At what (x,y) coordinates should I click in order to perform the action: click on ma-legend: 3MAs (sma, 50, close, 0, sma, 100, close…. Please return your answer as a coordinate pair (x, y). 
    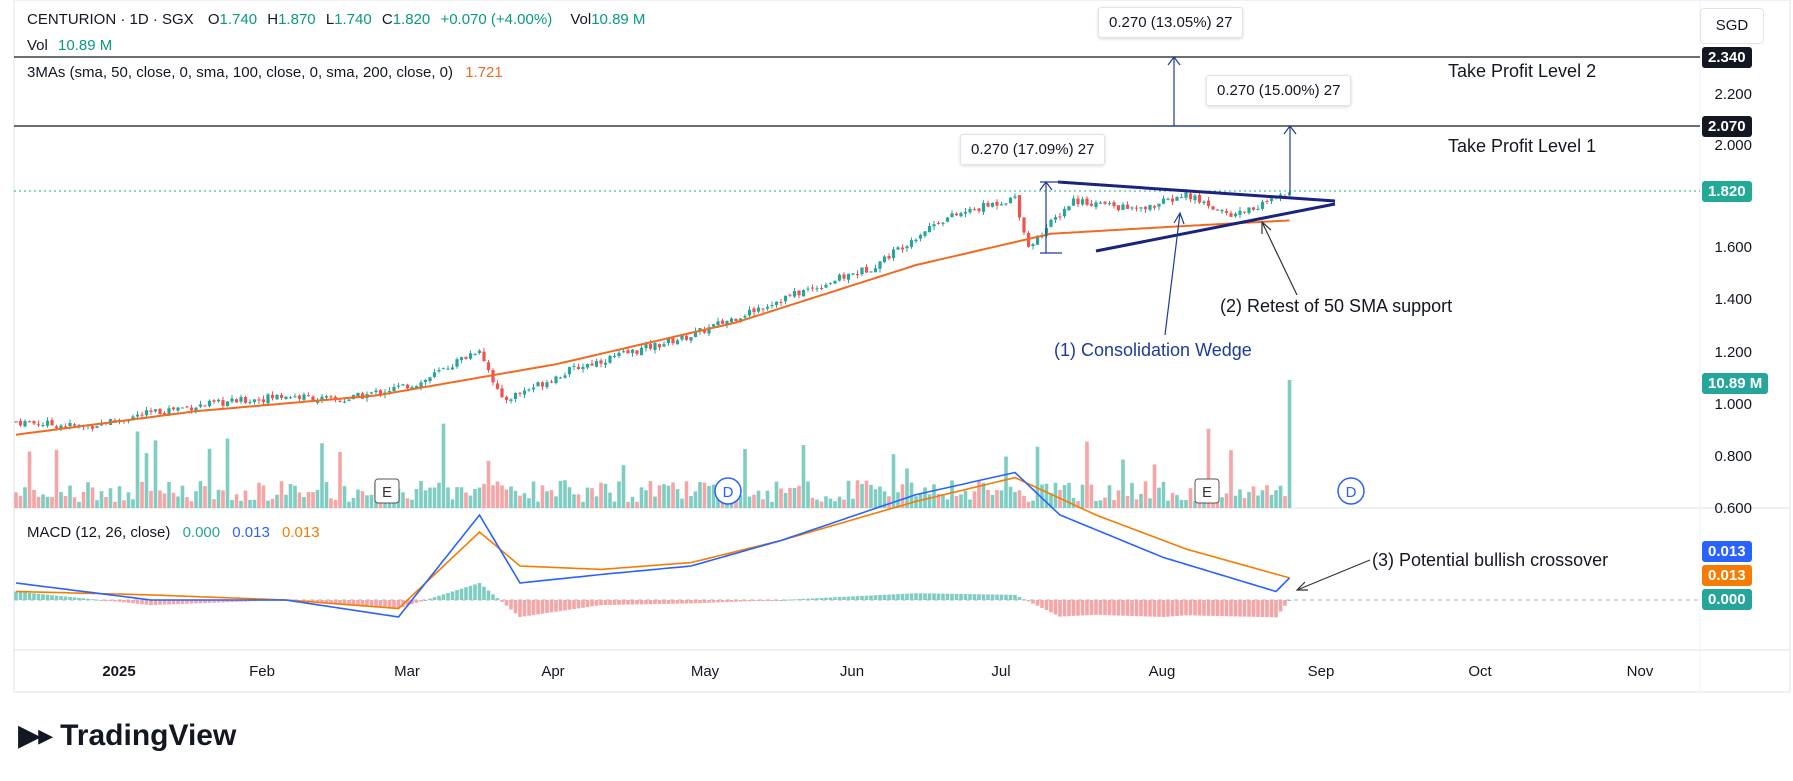
    Looking at the image, I should click on (265, 72).